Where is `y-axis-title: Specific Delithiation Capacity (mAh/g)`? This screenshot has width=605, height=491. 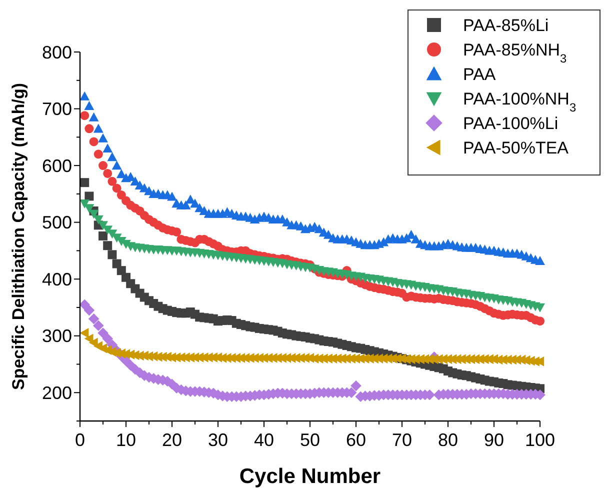 y-axis-title: Specific Delithiation Capacity (mAh/g) is located at coordinates (18, 236).